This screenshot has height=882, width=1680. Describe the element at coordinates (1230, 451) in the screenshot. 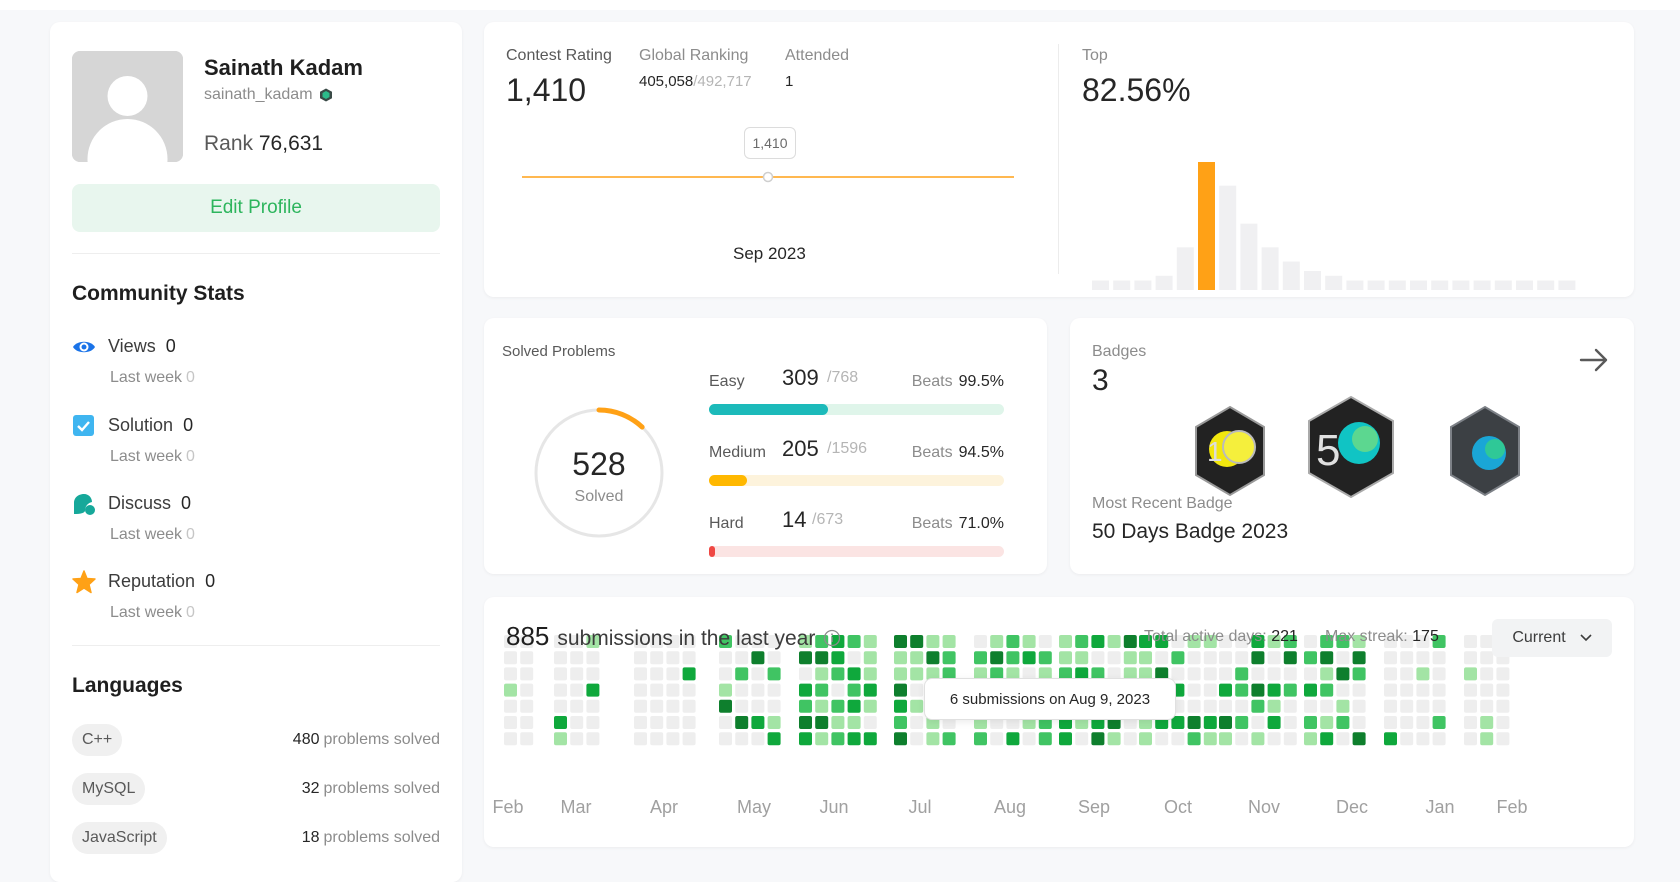

I see `100-days-badge-icon: 1` at that location.